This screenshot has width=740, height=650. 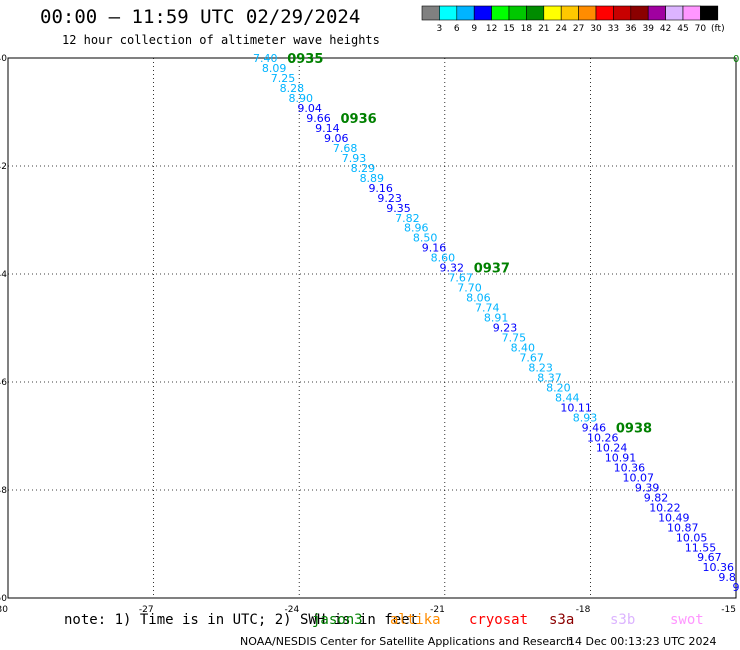 What do you see at coordinates (674, 517) in the screenshot?
I see `wave-height-label: 10.49` at bounding box center [674, 517].